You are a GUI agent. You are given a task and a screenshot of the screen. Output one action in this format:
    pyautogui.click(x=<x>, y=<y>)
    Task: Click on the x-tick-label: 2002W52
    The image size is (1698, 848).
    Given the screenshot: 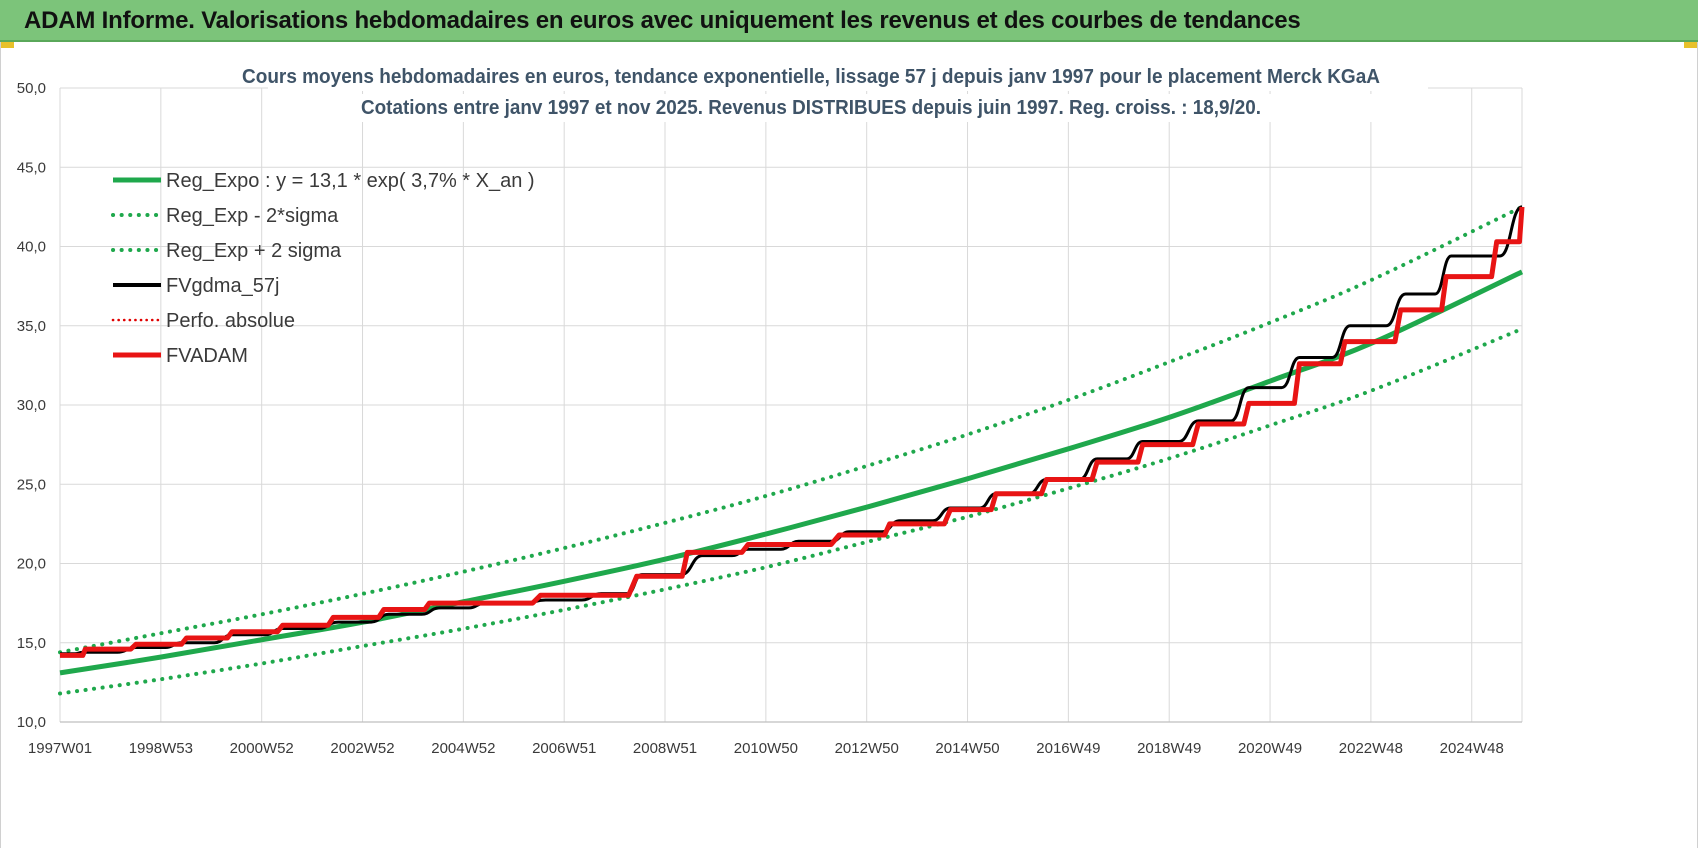 What is the action you would take?
    pyautogui.click(x=362, y=748)
    